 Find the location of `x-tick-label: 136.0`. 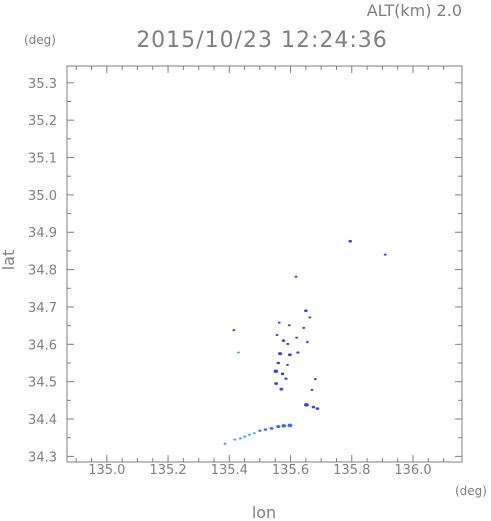

x-tick-label: 136.0 is located at coordinates (412, 470).